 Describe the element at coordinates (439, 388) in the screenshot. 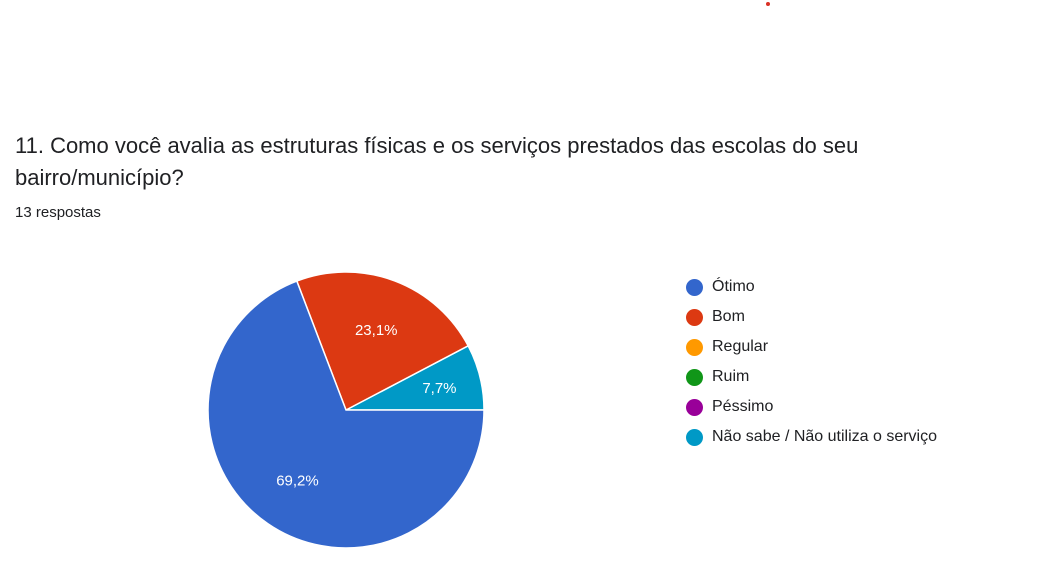

I see `data-label-nao-sabe-nao-utiliza-o-servico: 7,7%` at that location.